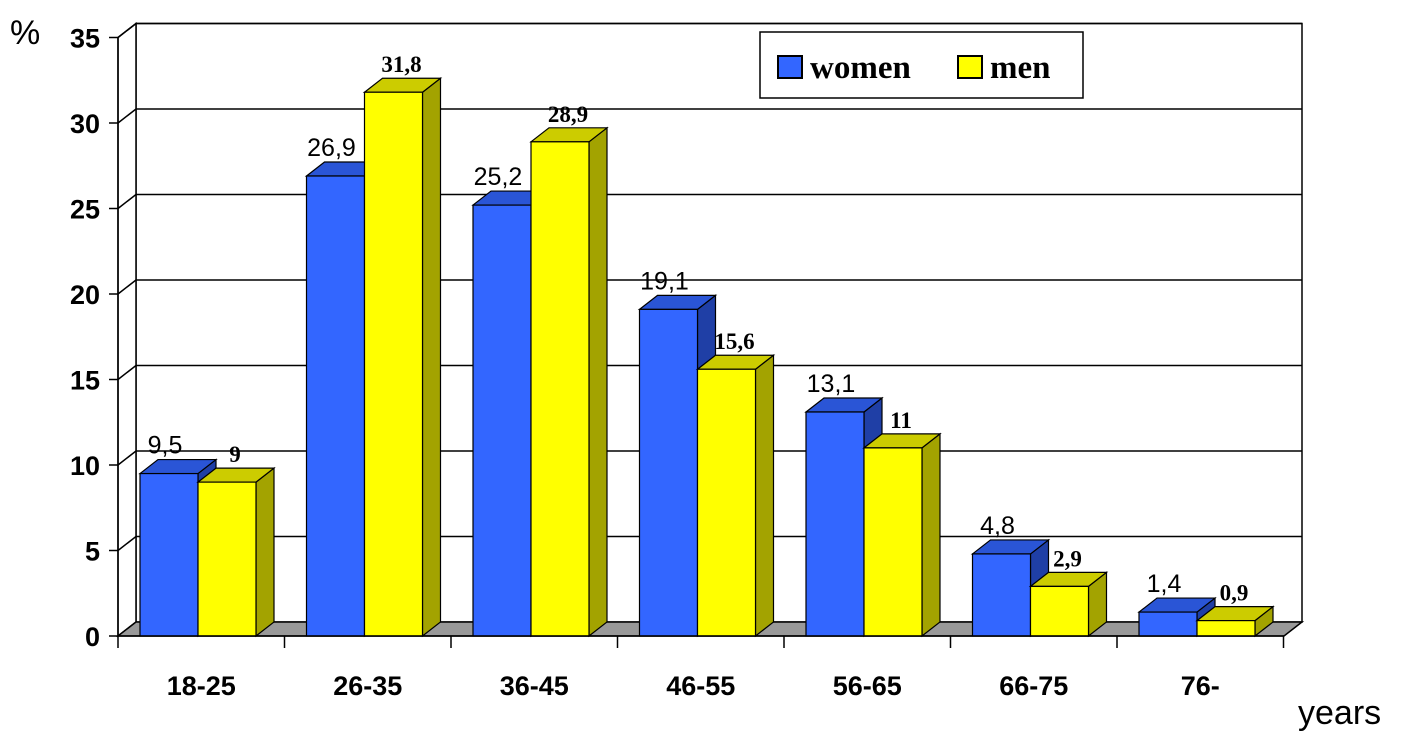 This screenshot has height=738, width=1420. I want to click on y-tick-label-10: 10, so click(85, 466).